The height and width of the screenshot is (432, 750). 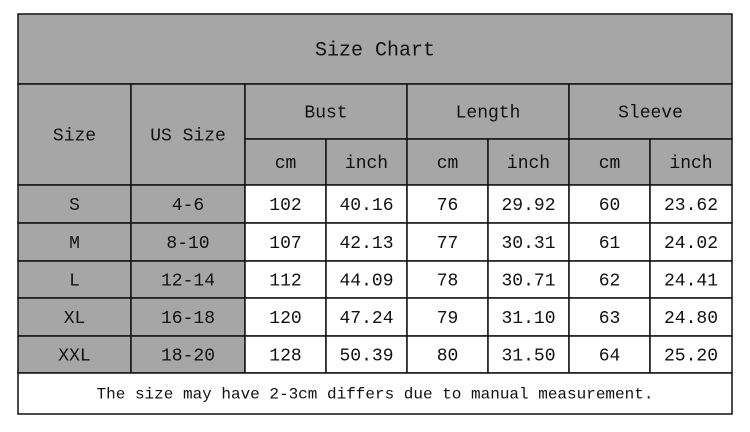 I want to click on row-header: L, so click(x=74, y=281).